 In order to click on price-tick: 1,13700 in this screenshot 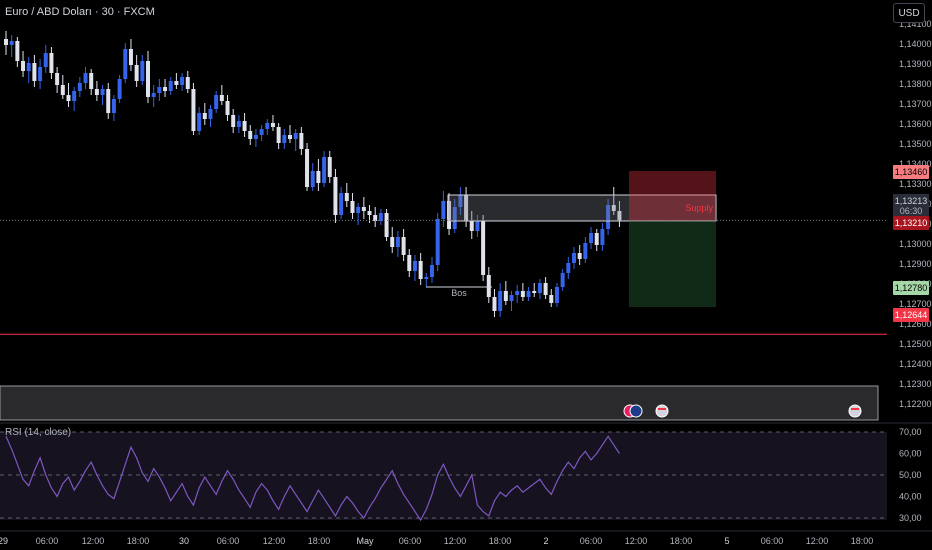, I will do `click(915, 104)`.